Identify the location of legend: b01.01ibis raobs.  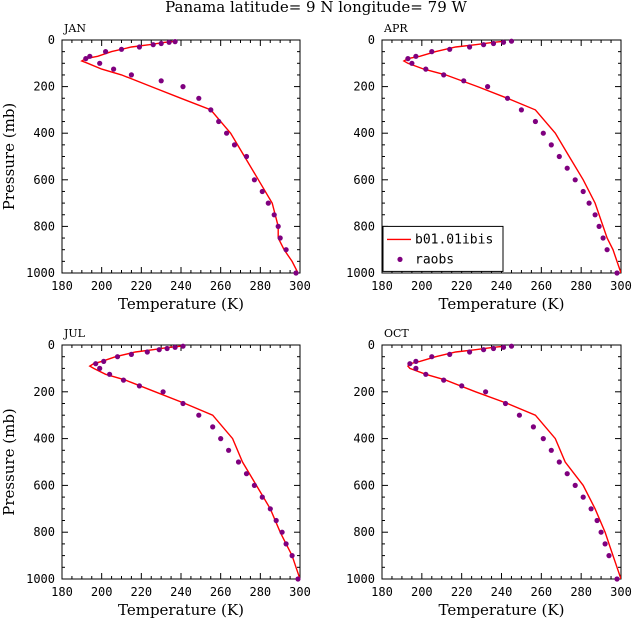
(443, 248).